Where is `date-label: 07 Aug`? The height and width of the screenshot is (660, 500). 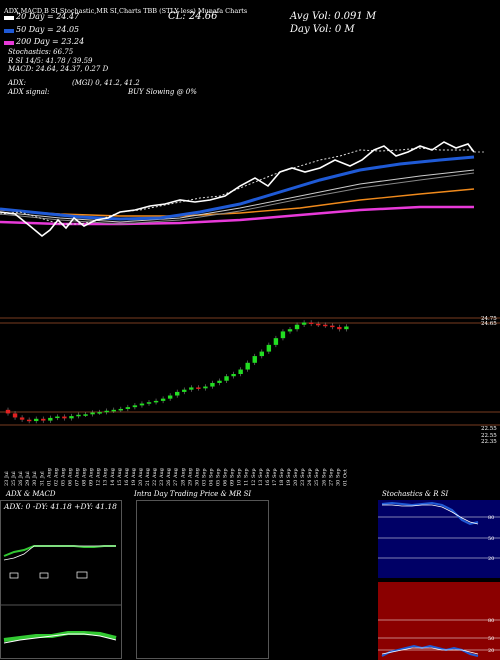 date-label: 07 Aug is located at coordinates (78, 476).